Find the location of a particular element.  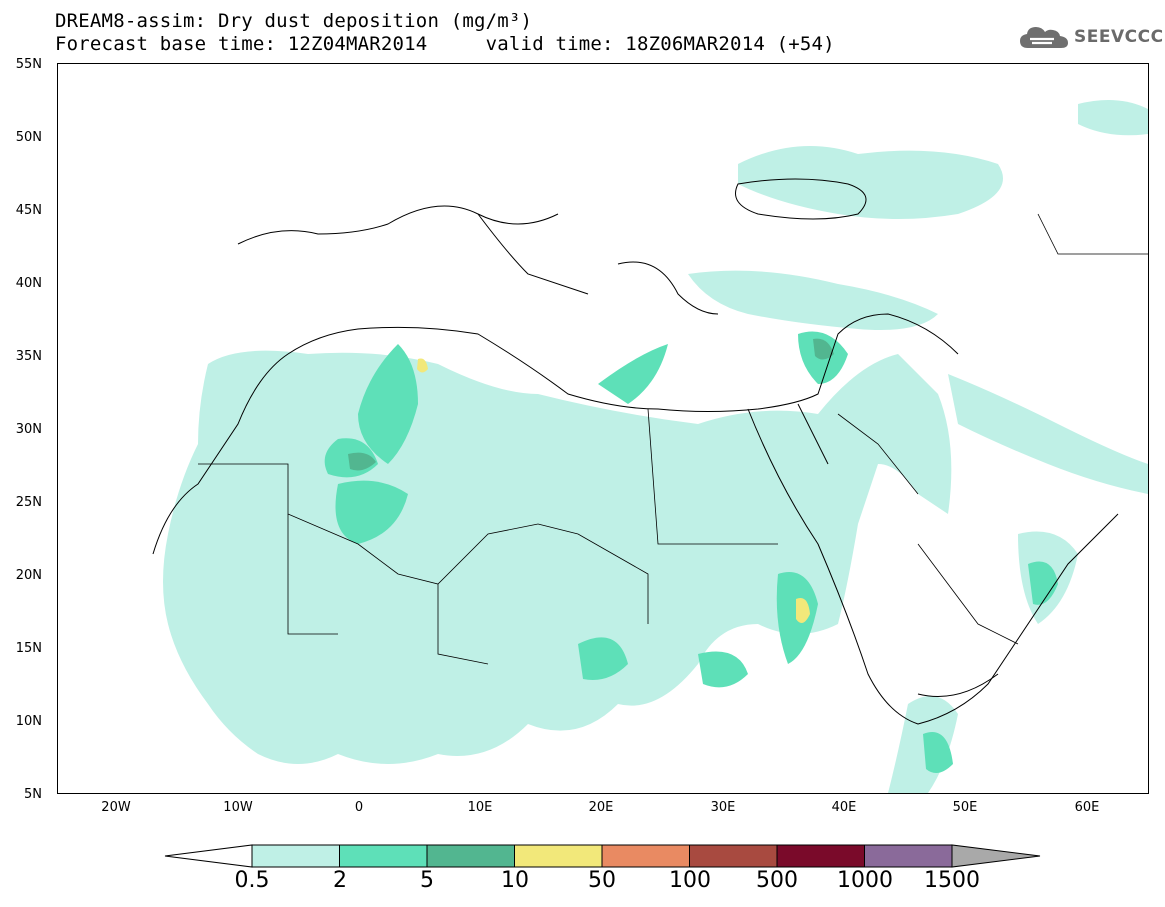

lon-label: 20W is located at coordinates (116, 807).